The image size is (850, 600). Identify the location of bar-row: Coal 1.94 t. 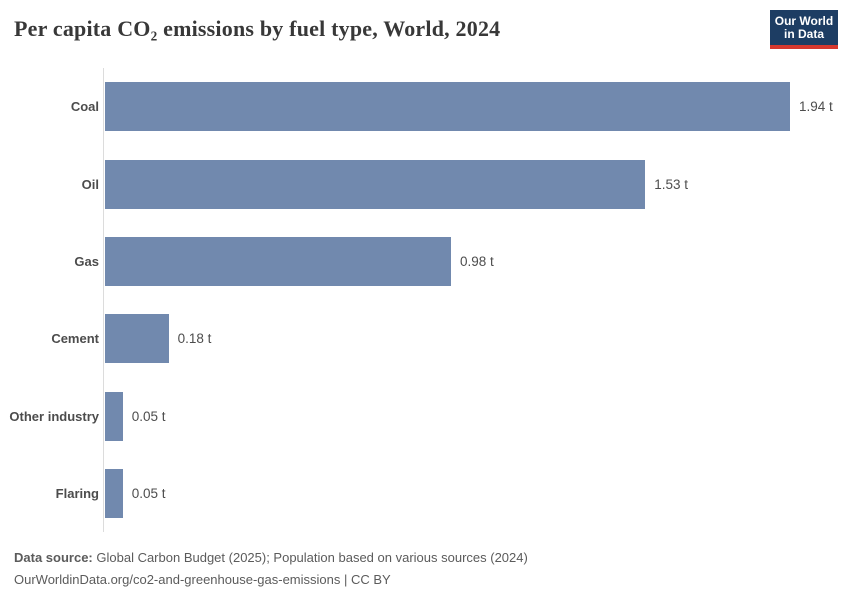
(425, 106).